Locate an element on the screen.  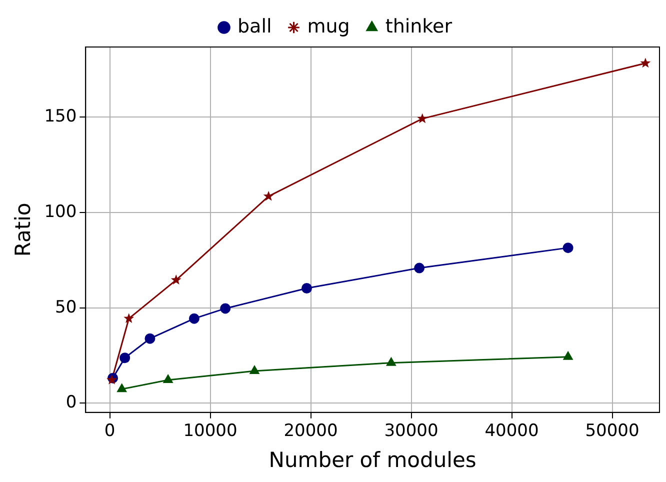
x-axis-title: Number of modules is located at coordinates (372, 460).